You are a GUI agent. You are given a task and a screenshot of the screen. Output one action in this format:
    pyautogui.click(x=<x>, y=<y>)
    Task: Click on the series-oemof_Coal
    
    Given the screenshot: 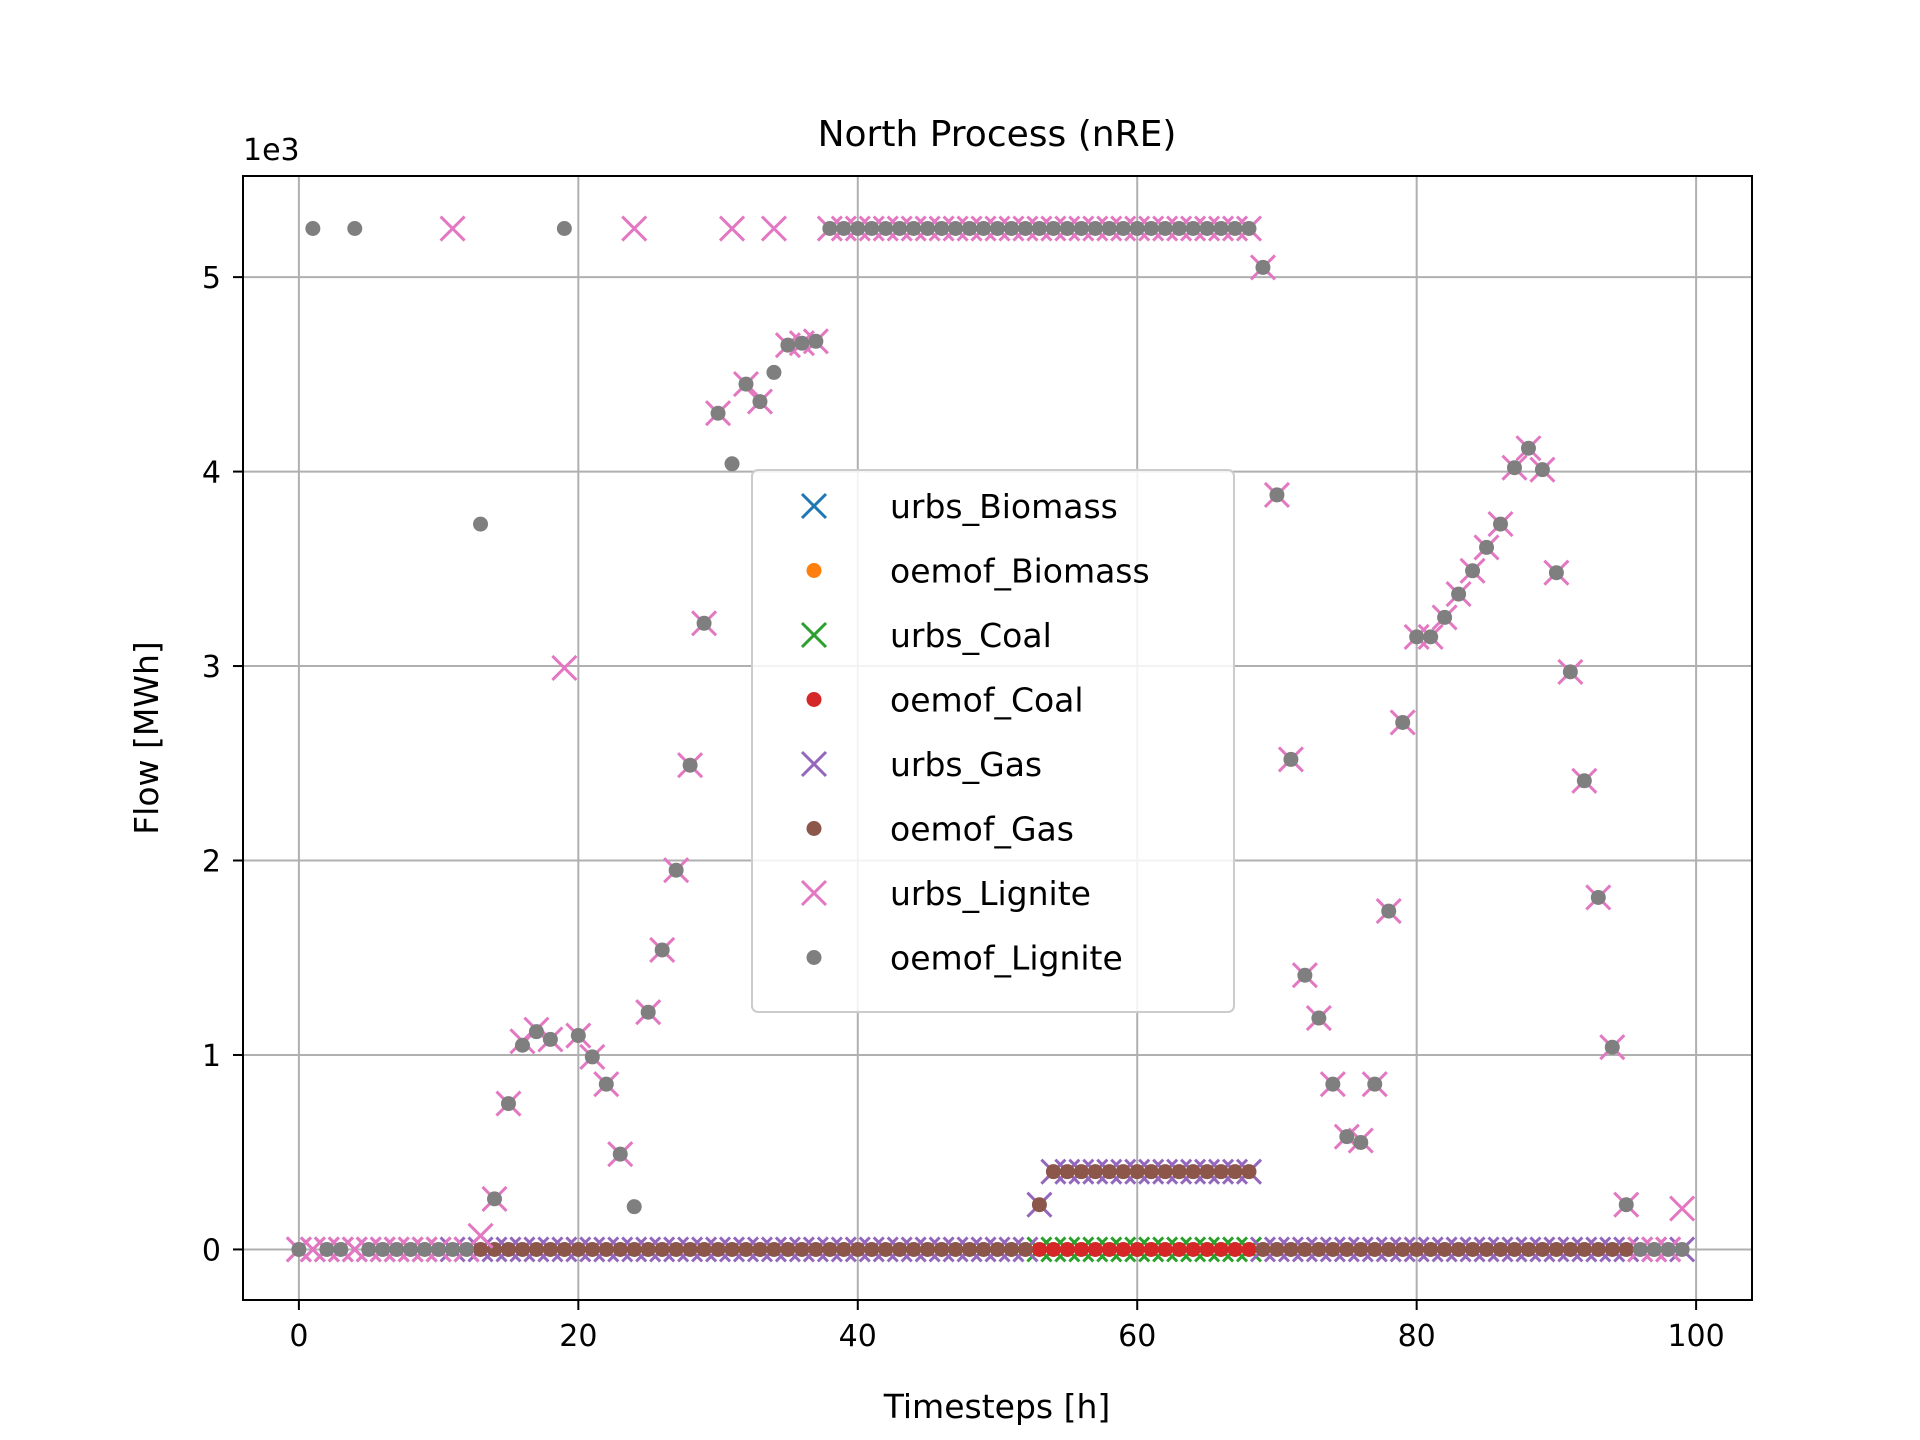 What is the action you would take?
    pyautogui.click(x=1144, y=1249)
    